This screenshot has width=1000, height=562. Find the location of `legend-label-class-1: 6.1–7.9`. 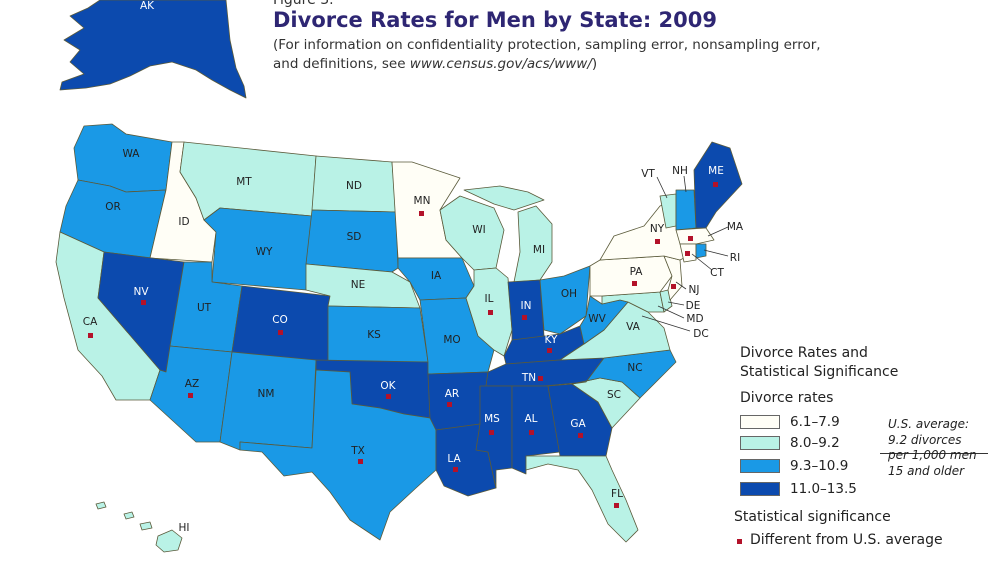

legend-label-class-1: 6.1–7.9 is located at coordinates (815, 422).